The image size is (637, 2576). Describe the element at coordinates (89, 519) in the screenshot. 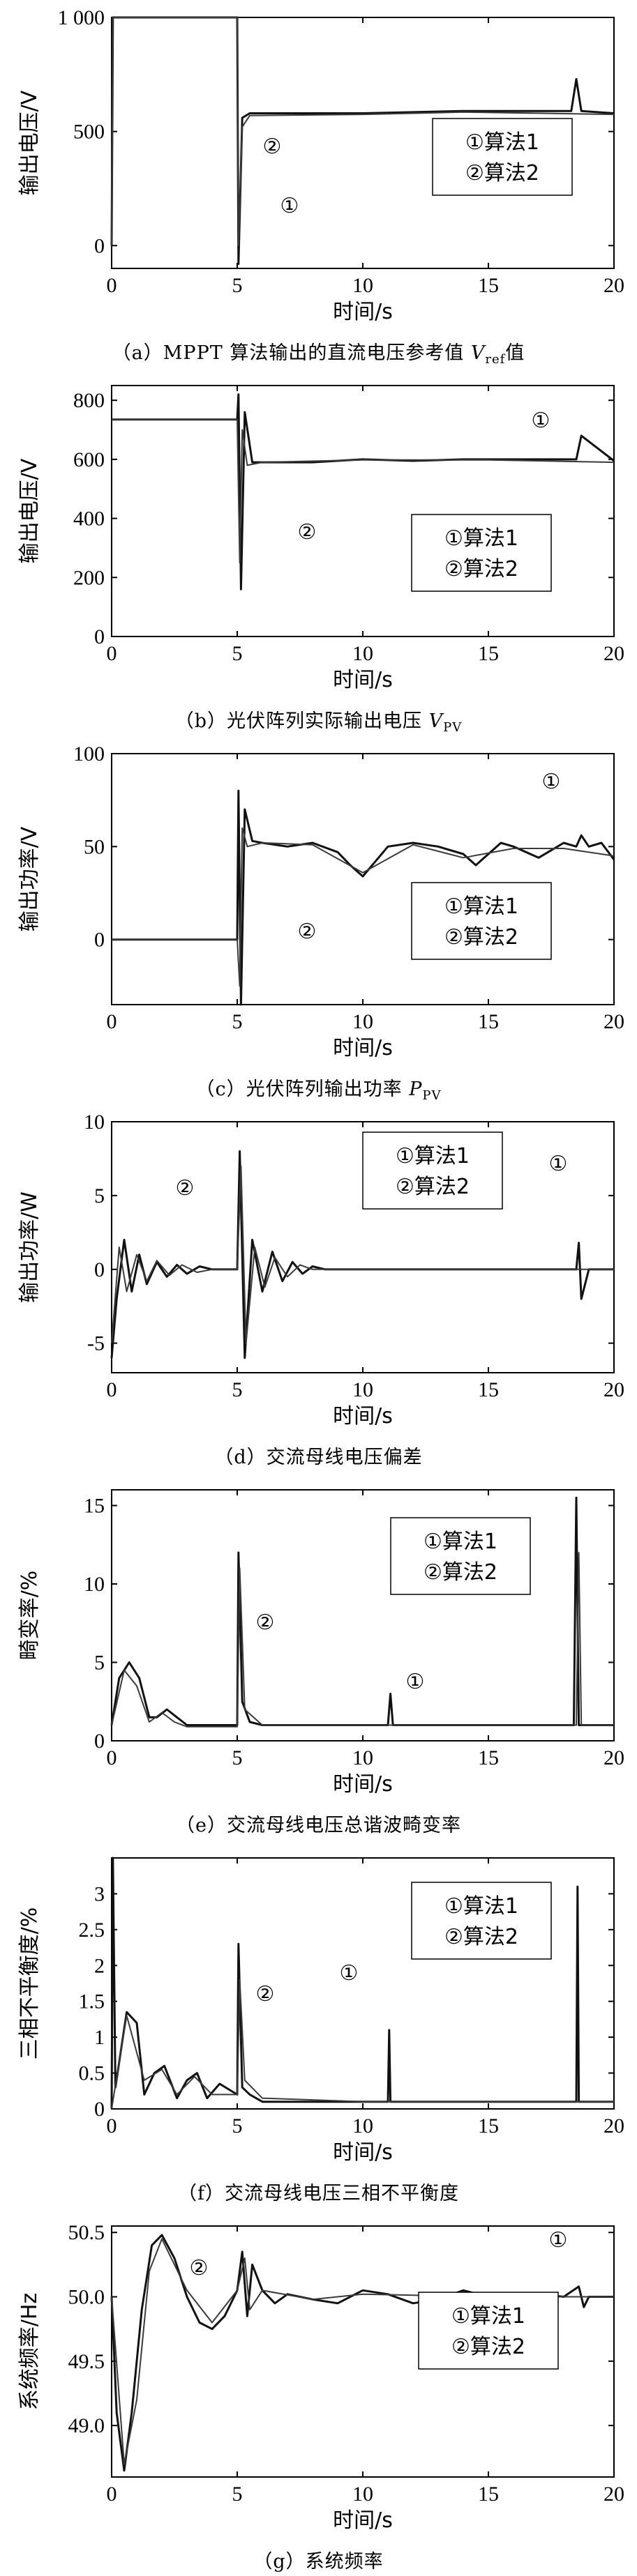

I see `y-tick-label: 400` at that location.